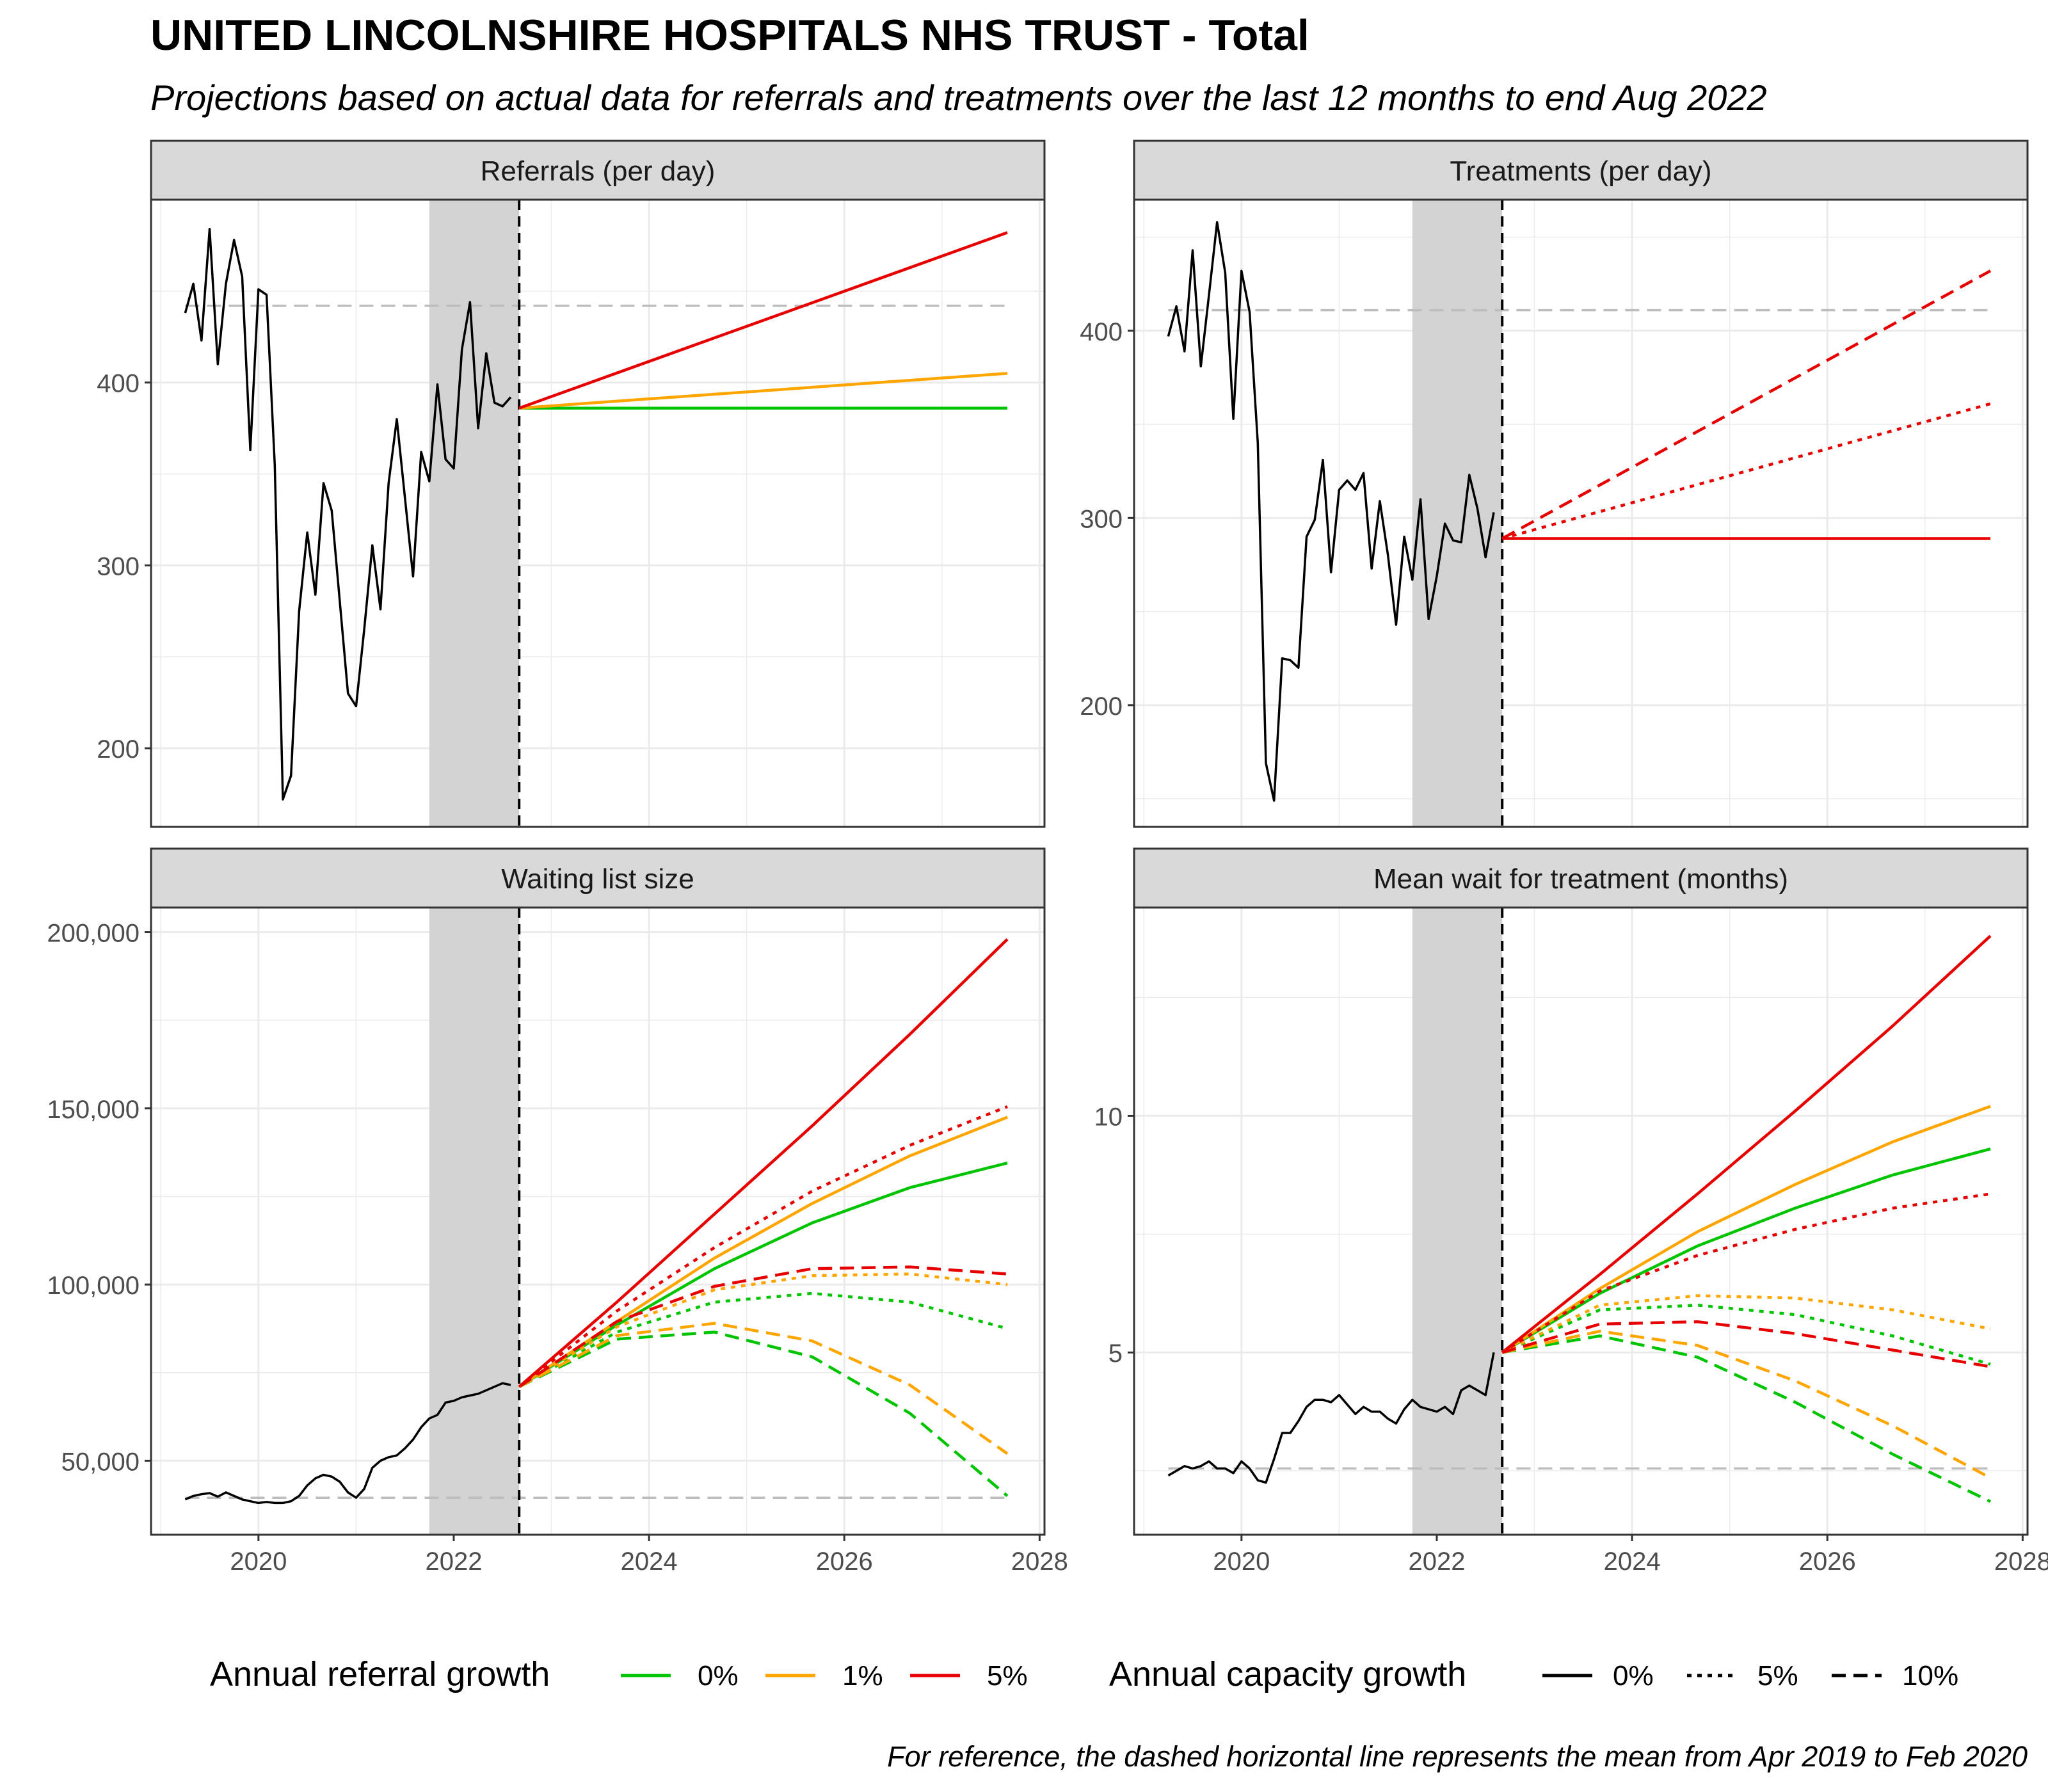 The image size is (2048, 1792). I want to click on panel-mean-wait-for-treatment-months-y-tick-label: 5, so click(1115, 1354).